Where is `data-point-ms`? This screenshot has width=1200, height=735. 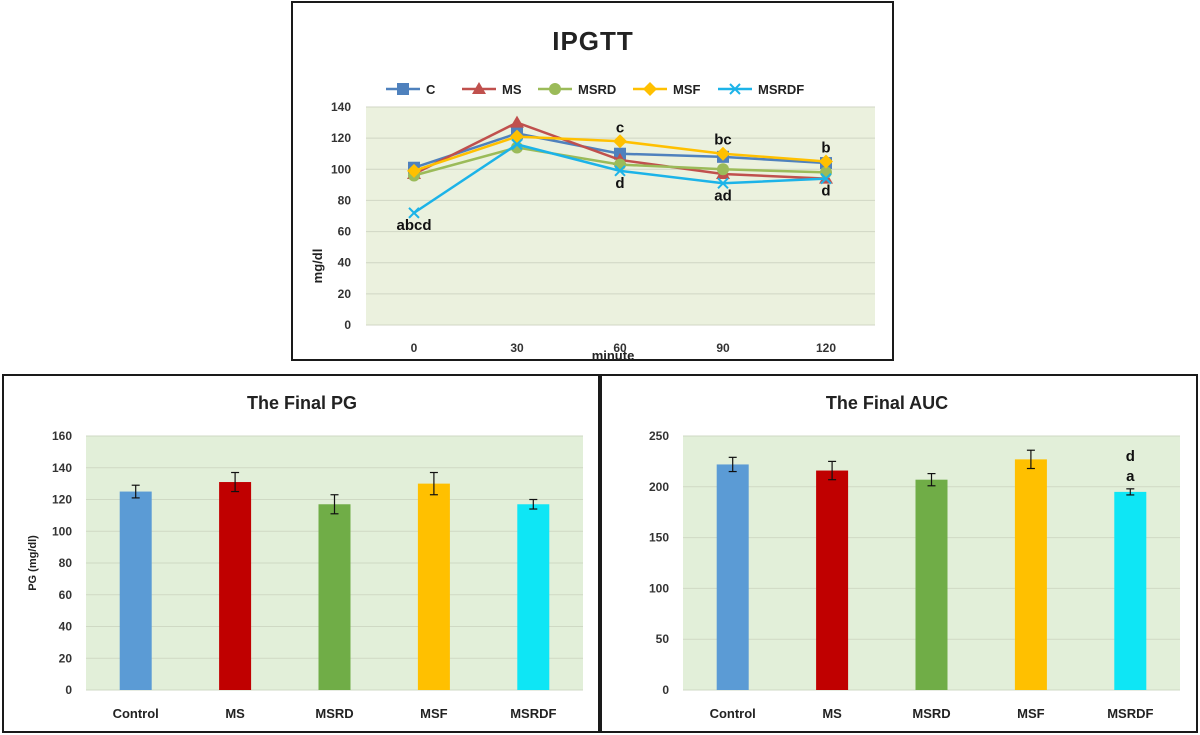 data-point-ms is located at coordinates (517, 121).